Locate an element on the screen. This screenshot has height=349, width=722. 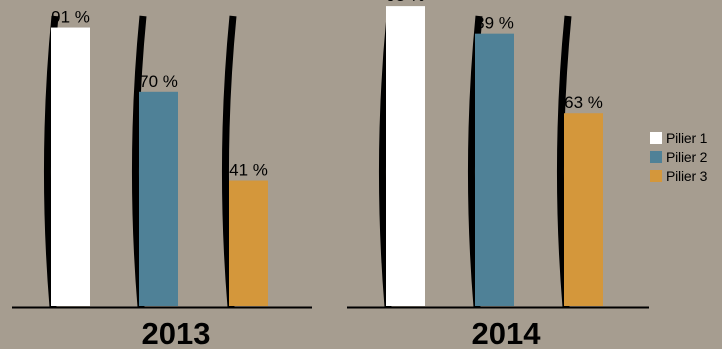
legend-label-pilier-3: Pilier 3 is located at coordinates (687, 175).